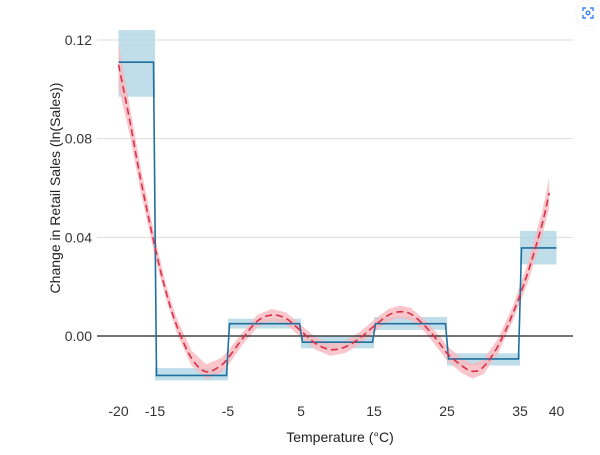 The width and height of the screenshot is (600, 455). I want to click on y-tick-label: 0.12, so click(78, 40).